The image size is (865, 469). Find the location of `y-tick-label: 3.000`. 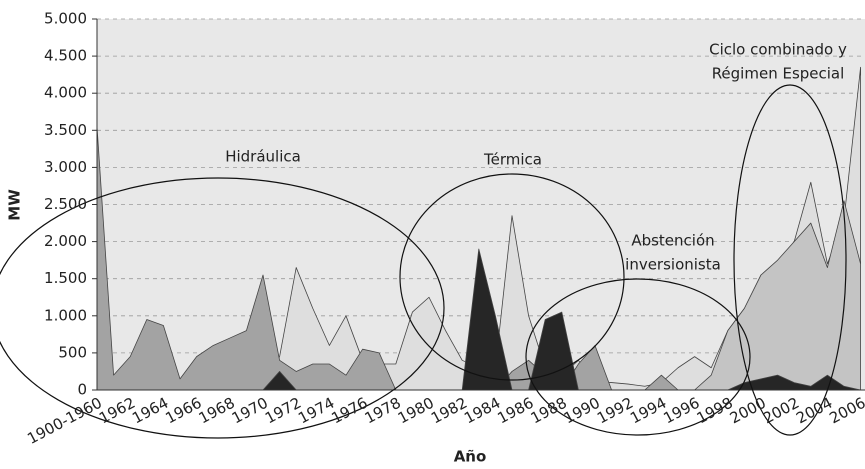

y-tick-label: 3.000 is located at coordinates (65, 167).